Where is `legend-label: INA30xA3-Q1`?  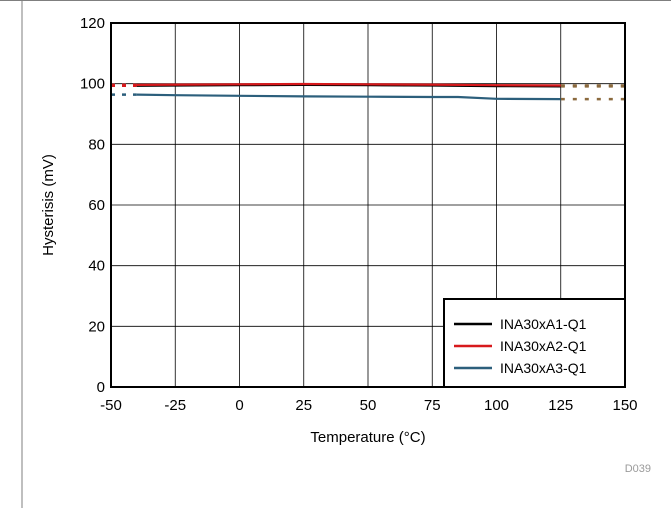
legend-label: INA30xA3-Q1 is located at coordinates (543, 368).